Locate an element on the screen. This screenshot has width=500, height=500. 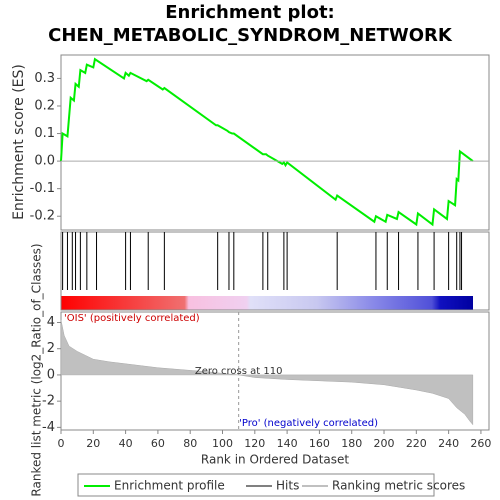
chart-title: CHEN_METABOLIC_SYNDROM_NETWORK is located at coordinates (250, 35).